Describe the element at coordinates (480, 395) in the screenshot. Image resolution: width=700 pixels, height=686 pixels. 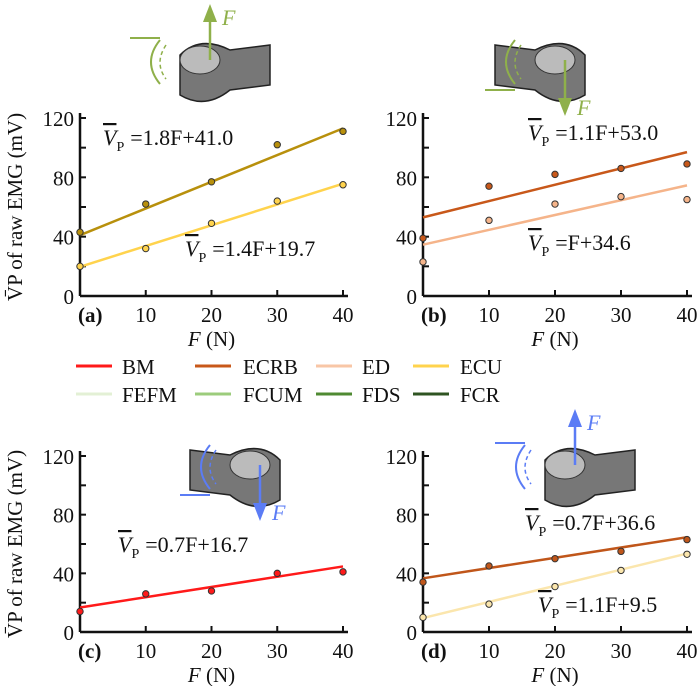
I see `legend-label: FCR` at that location.